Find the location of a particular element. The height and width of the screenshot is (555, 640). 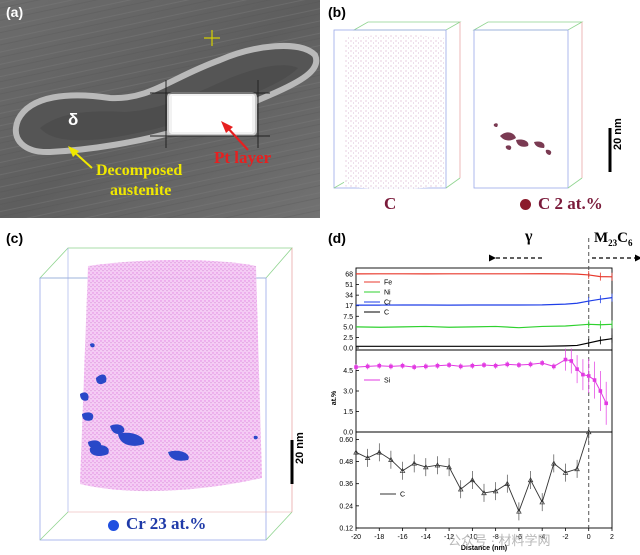

y-tick-label-middle: 1.5 is located at coordinates (348, 412).